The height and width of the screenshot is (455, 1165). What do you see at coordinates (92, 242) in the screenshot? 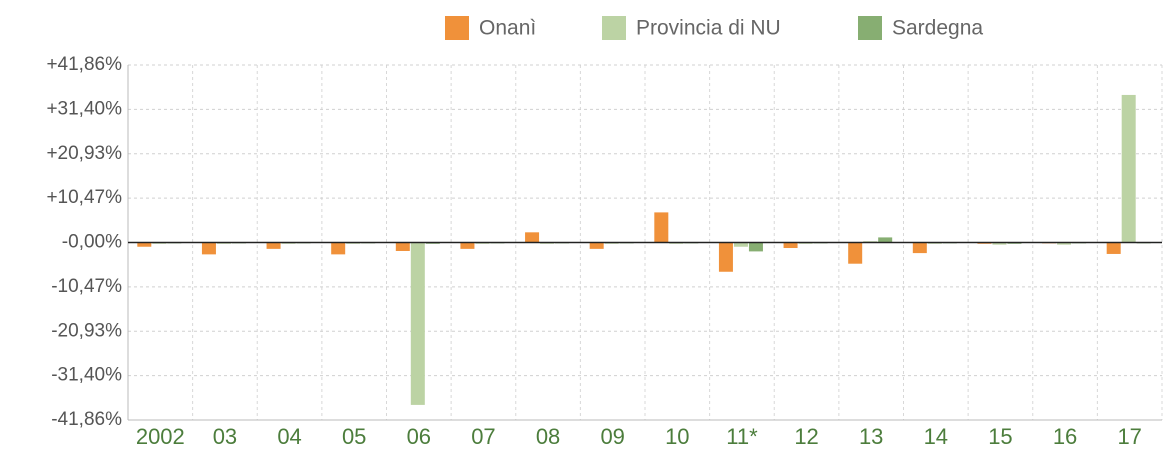
I see `y-tick-label: -0,00%` at bounding box center [92, 242].